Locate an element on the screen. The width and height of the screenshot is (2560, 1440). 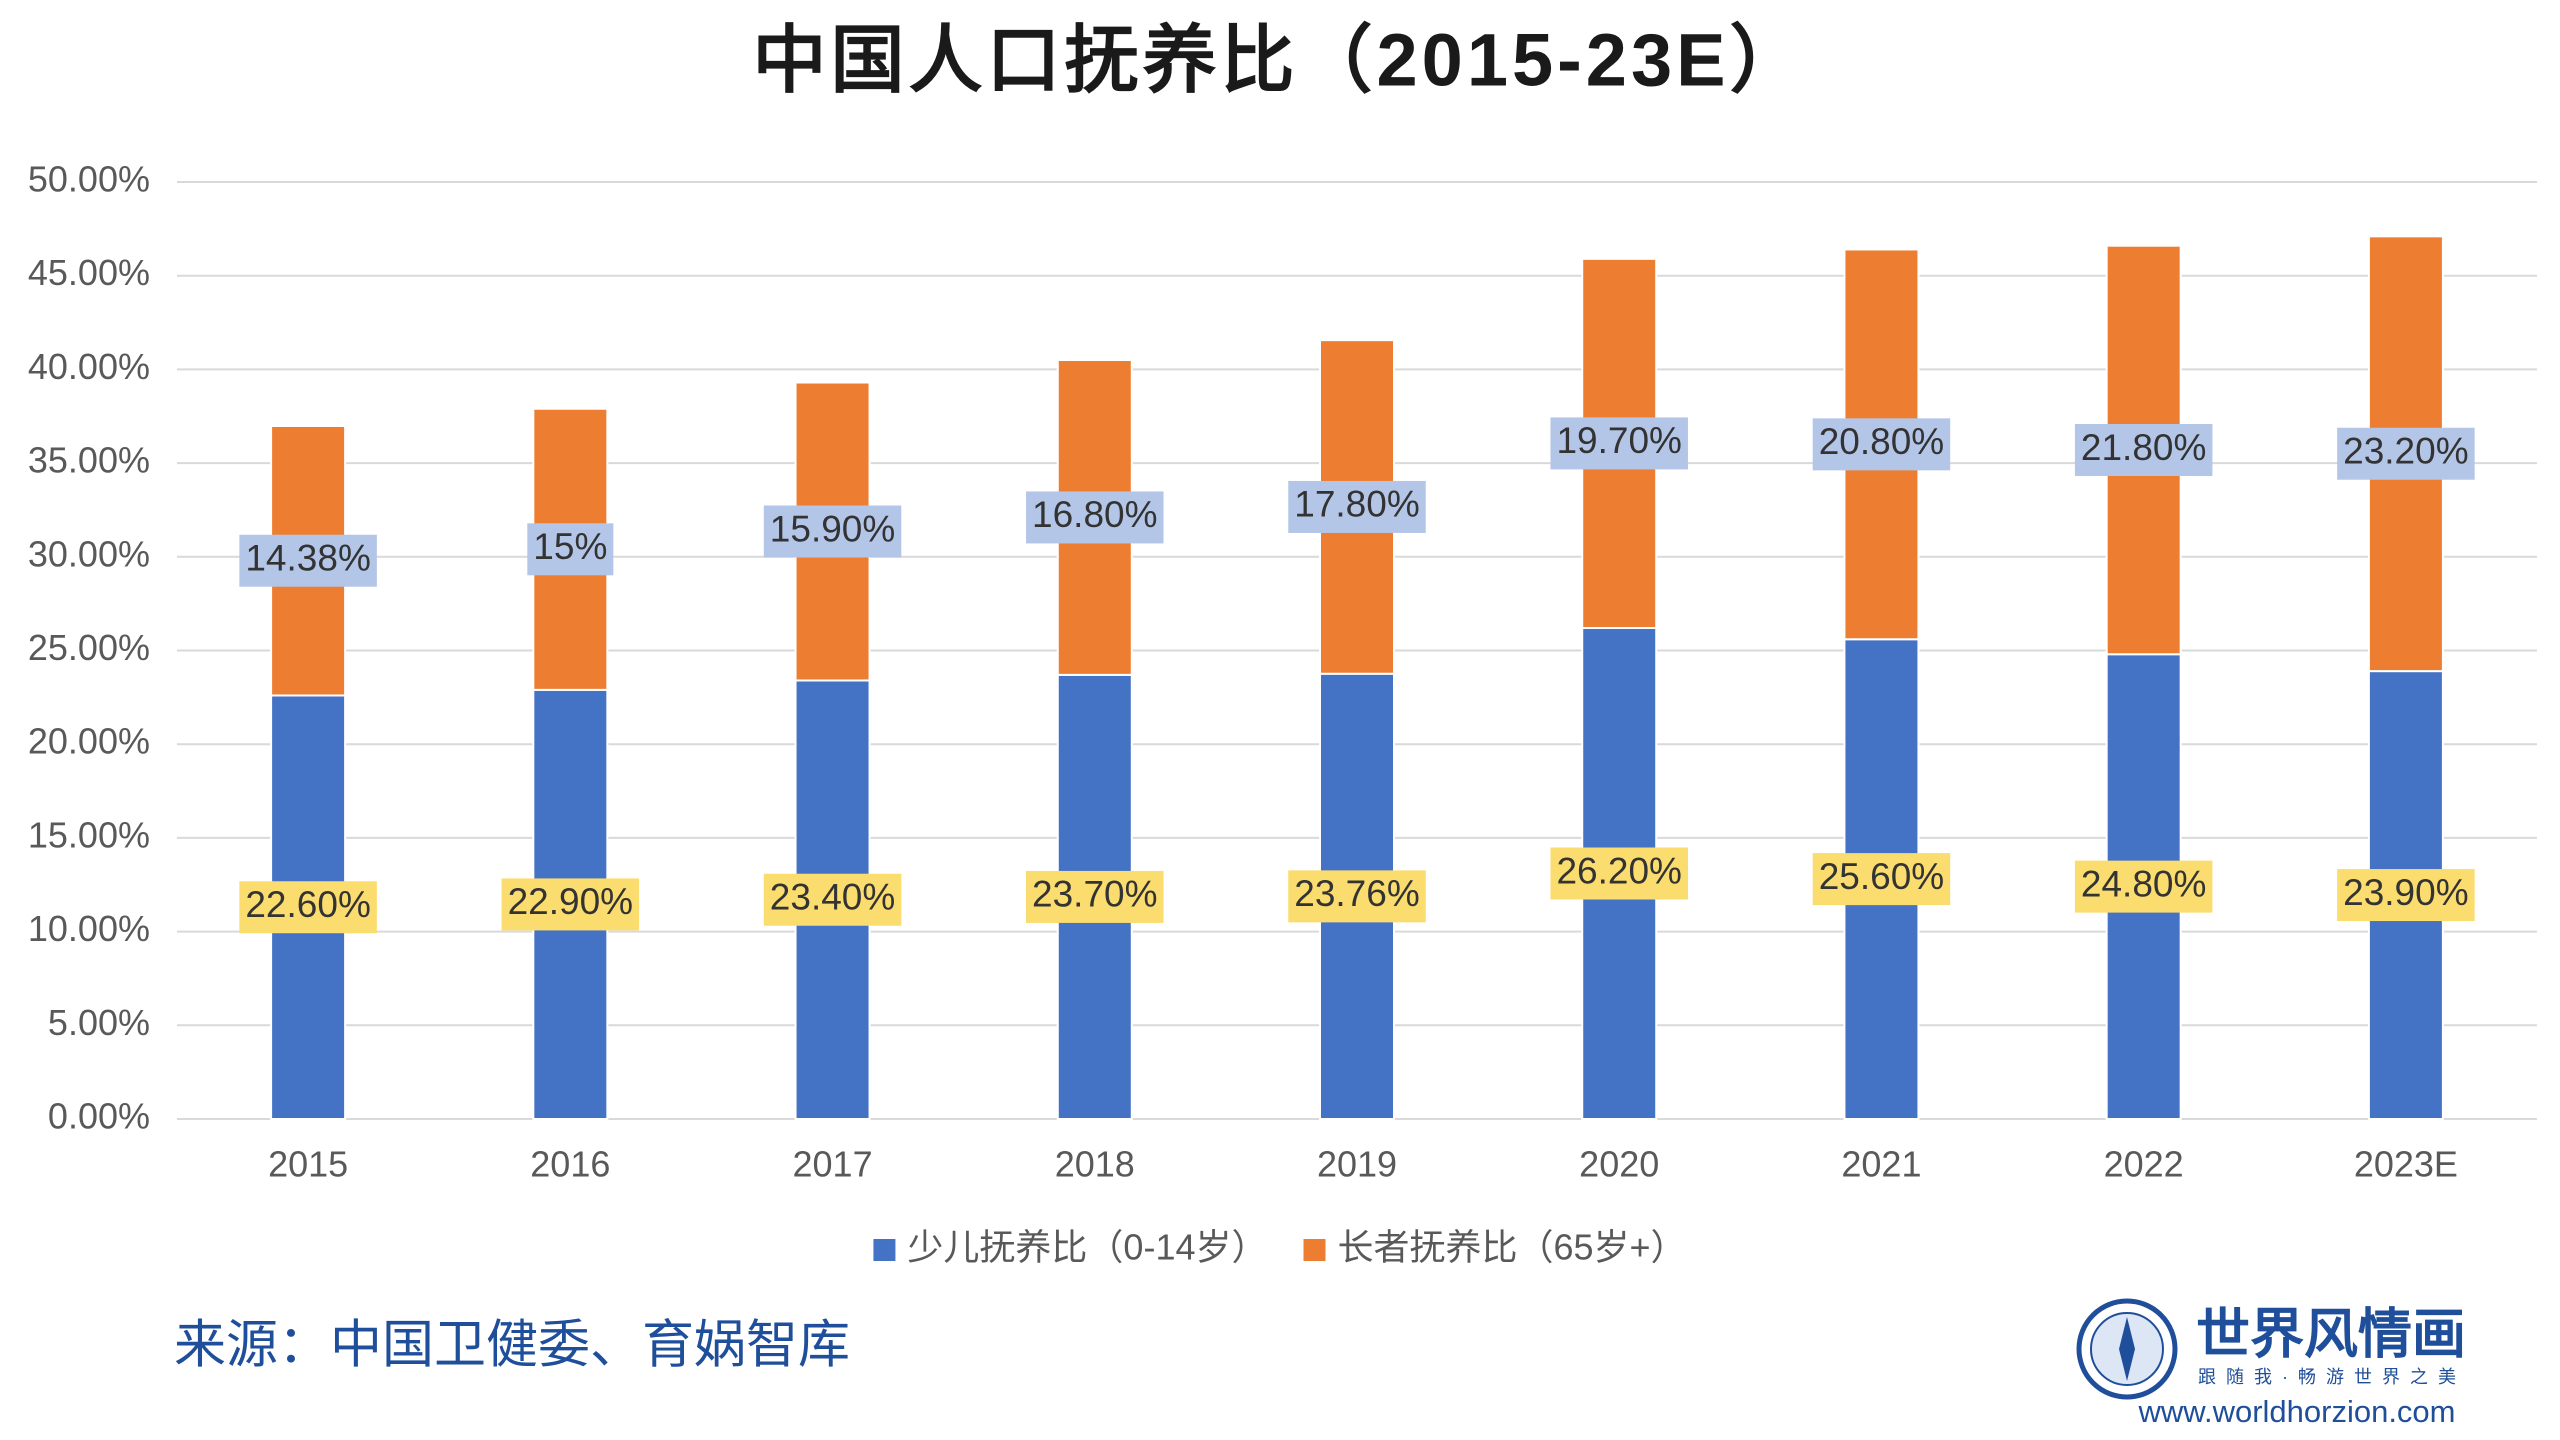
data-label: 24.80% is located at coordinates (2143, 886).